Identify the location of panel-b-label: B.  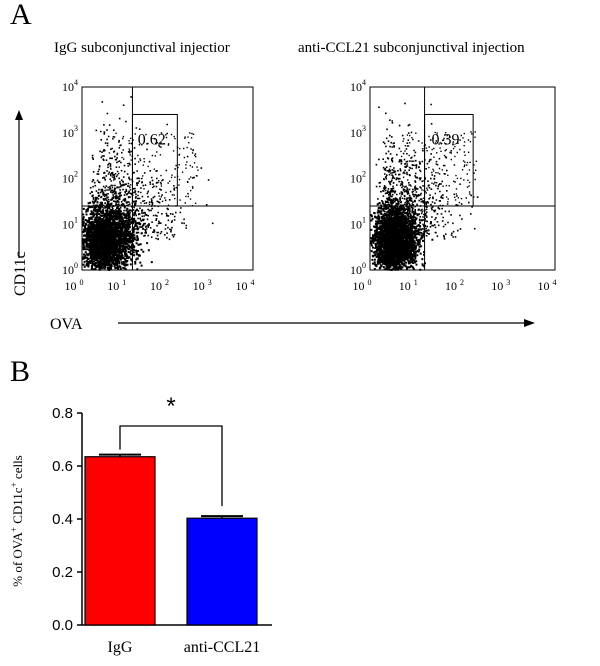
(20, 371).